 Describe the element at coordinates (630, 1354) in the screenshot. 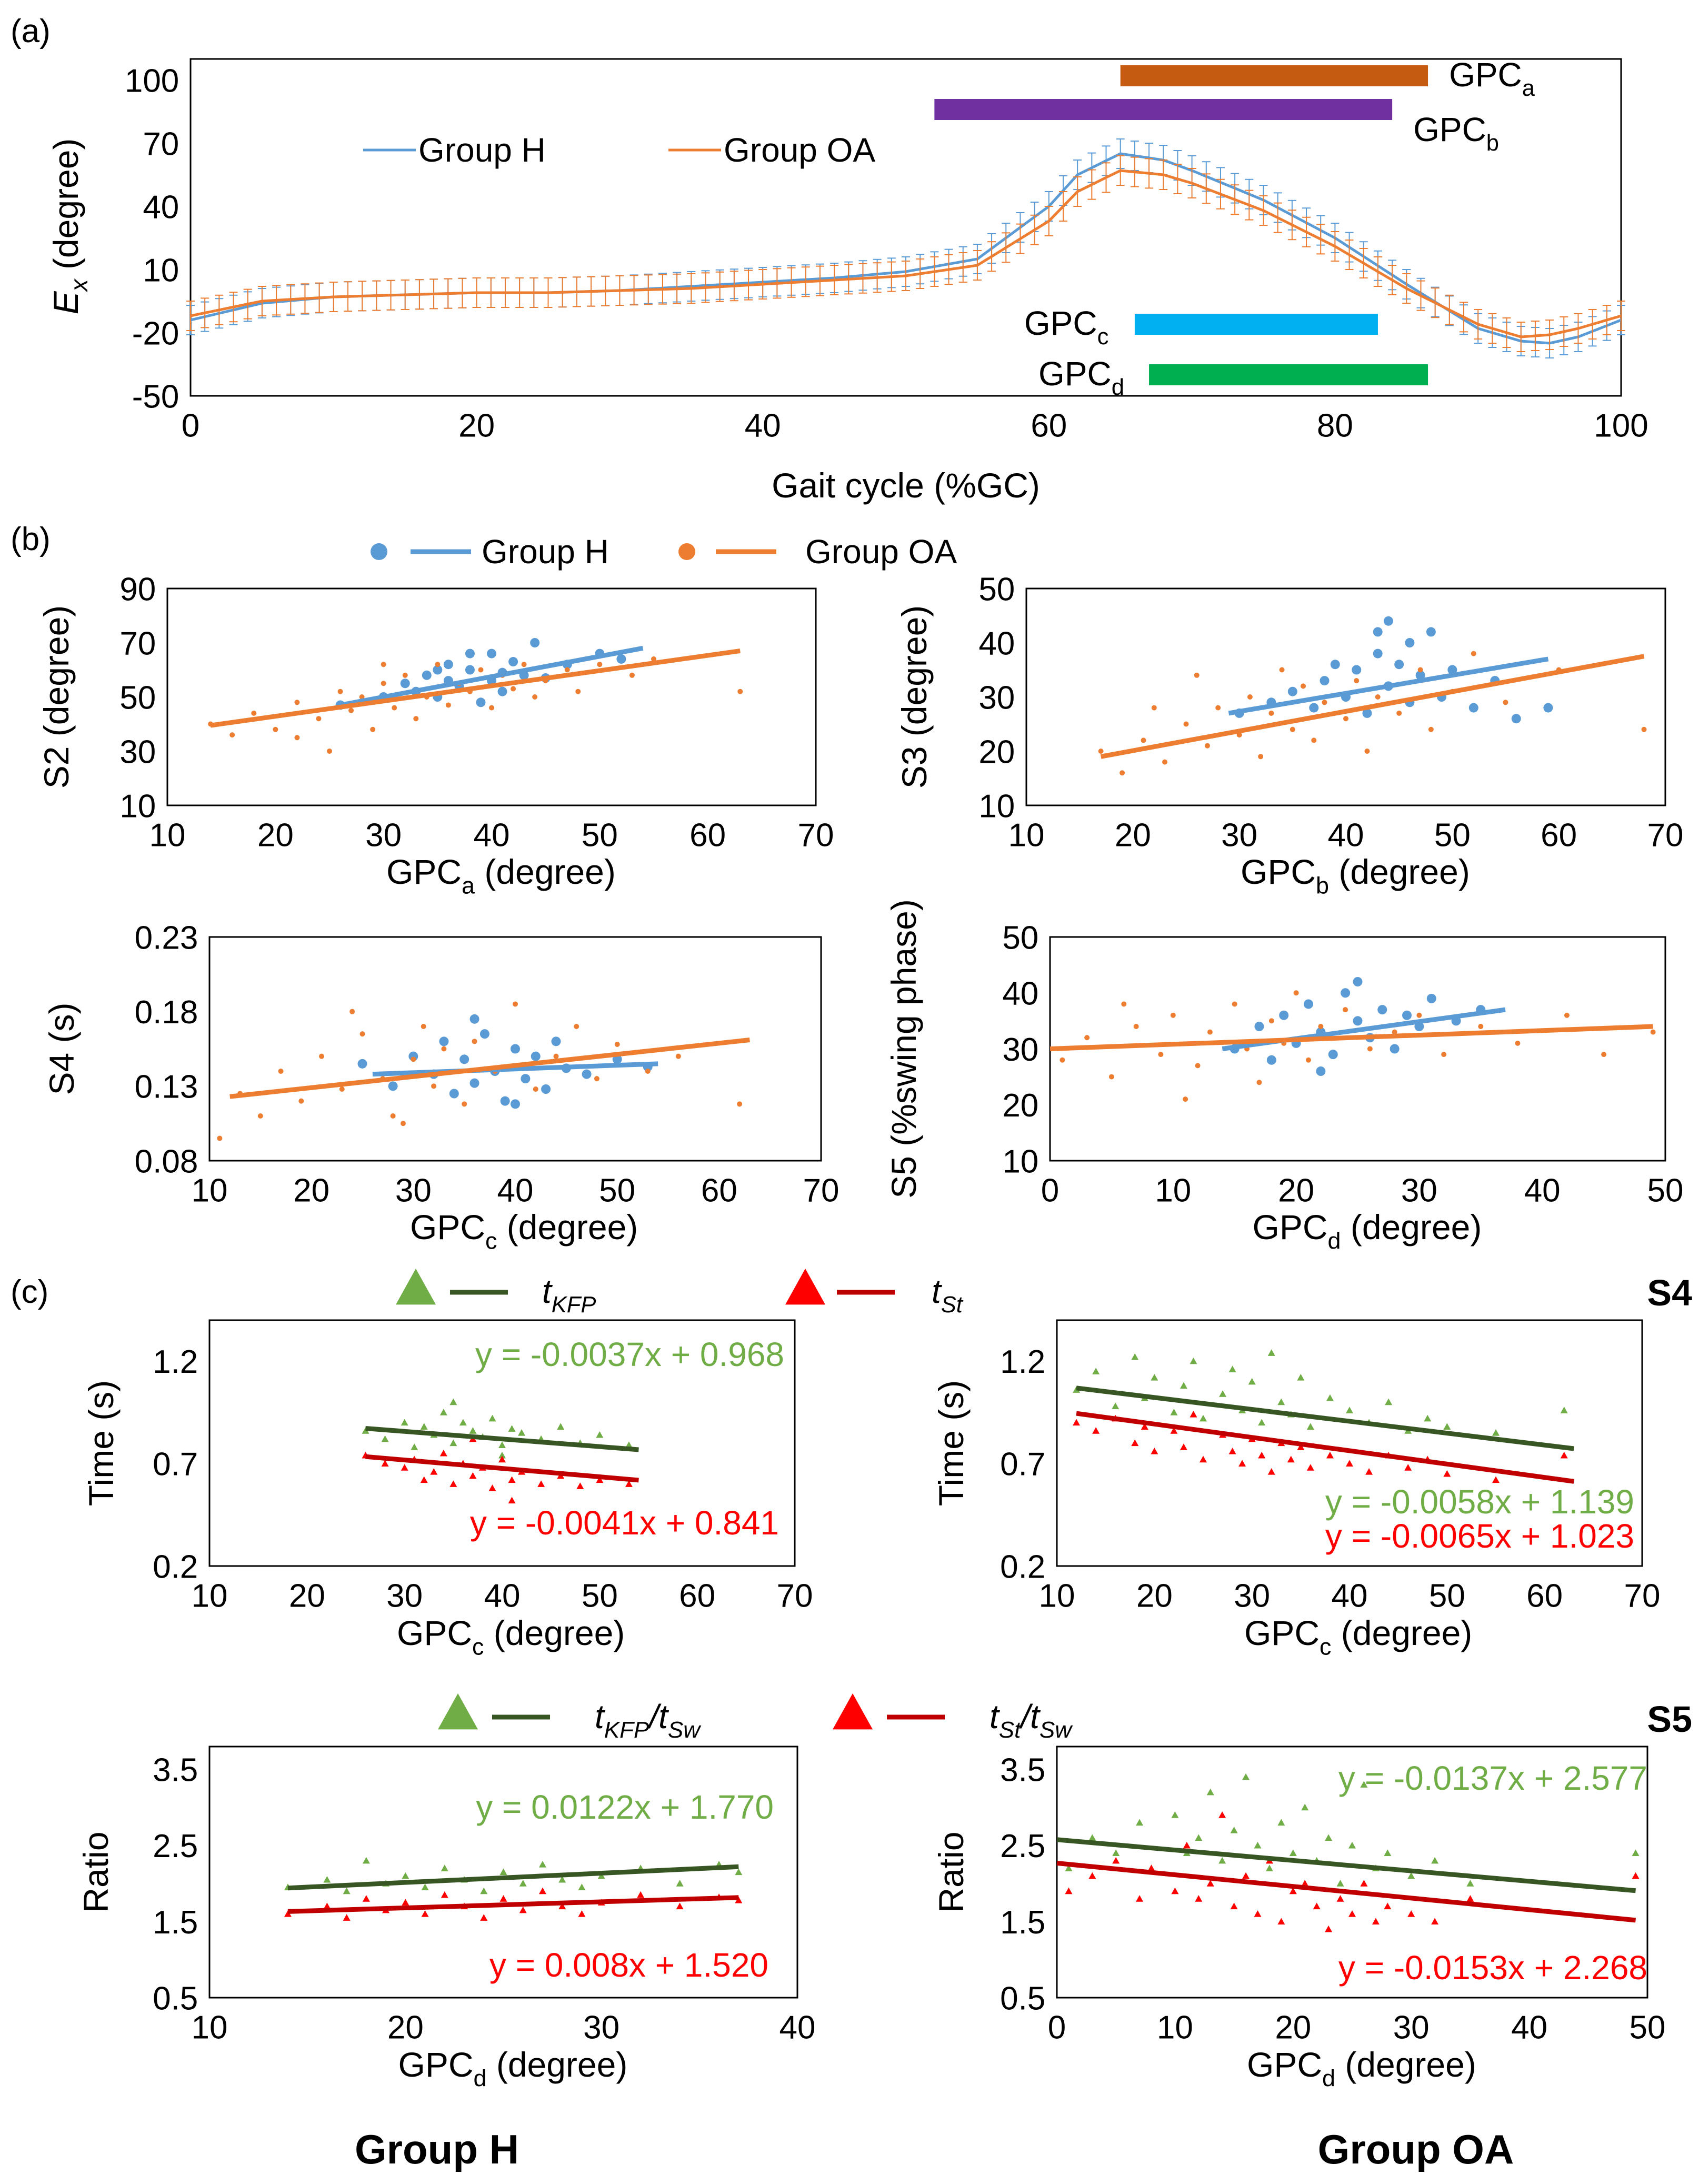

I see `regression-equation: y = -0.0037x + 0.968` at that location.